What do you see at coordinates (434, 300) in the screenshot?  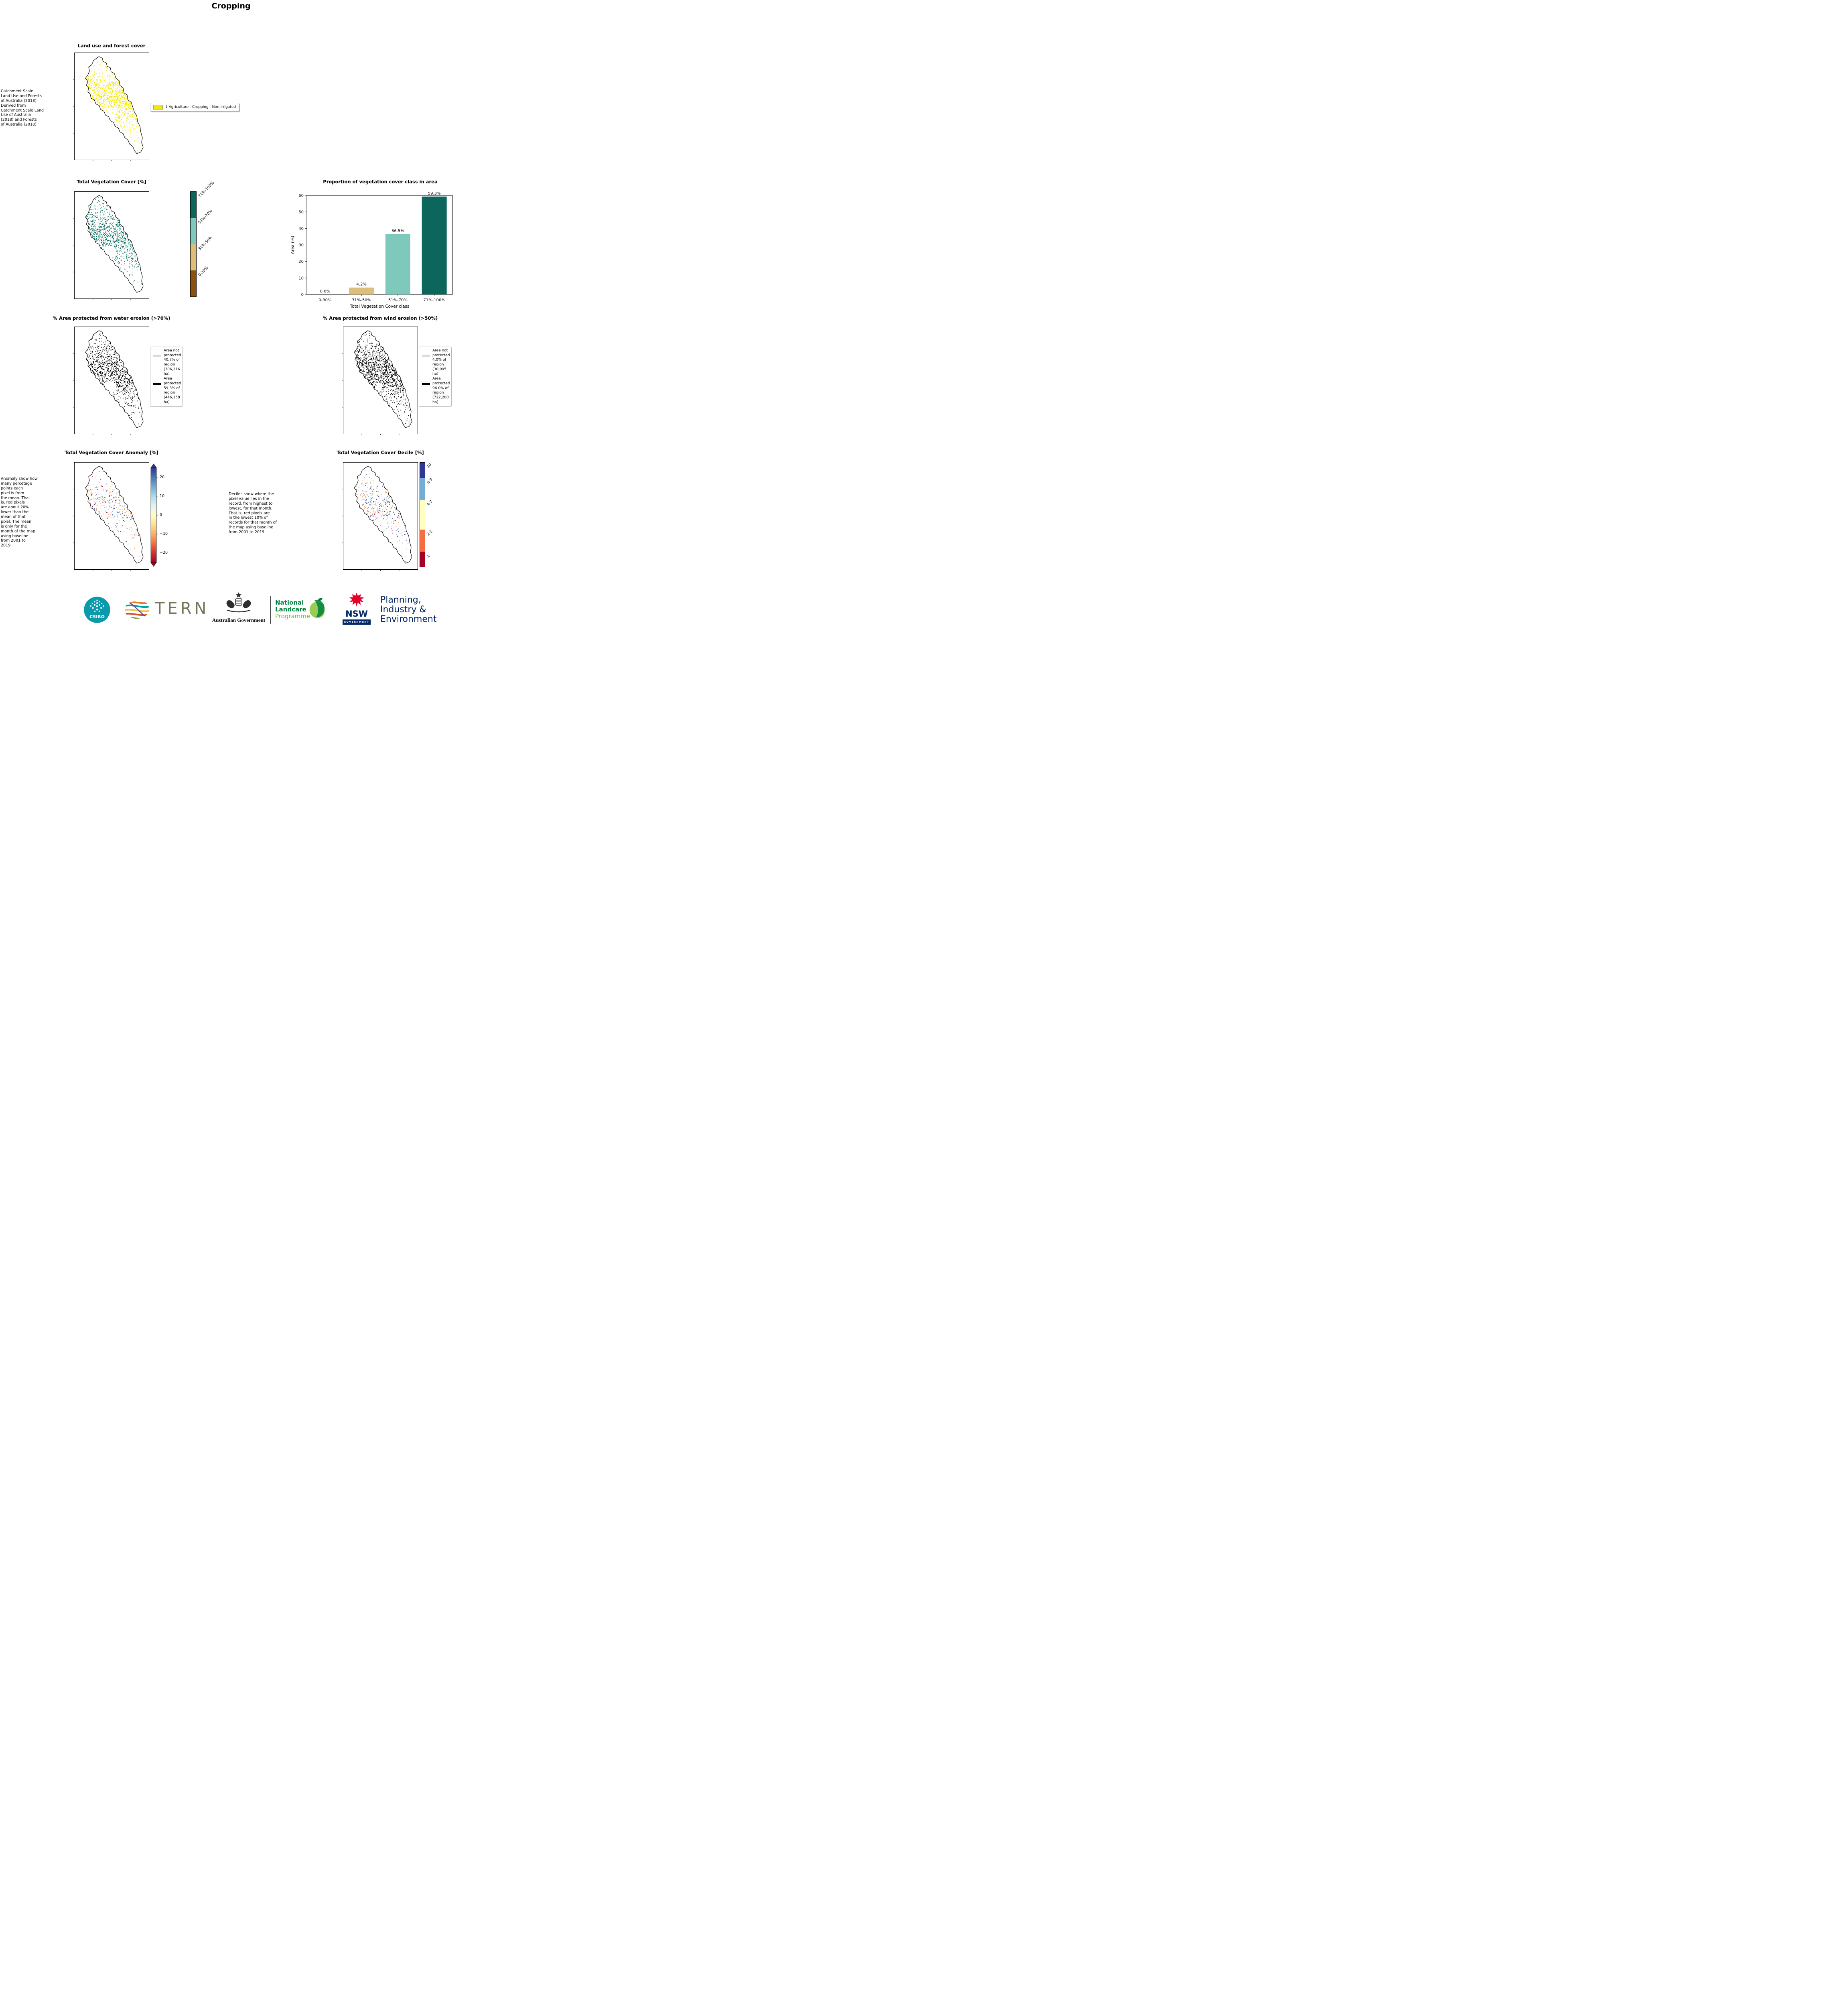 I see `x-tick-label: 71%-100%` at bounding box center [434, 300].